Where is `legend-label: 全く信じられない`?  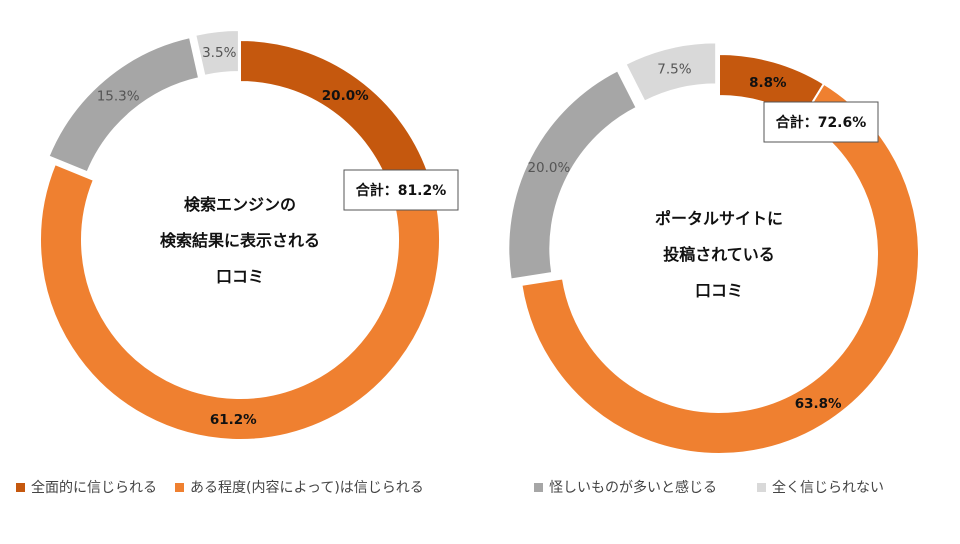 legend-label: 全く信じられない is located at coordinates (828, 488).